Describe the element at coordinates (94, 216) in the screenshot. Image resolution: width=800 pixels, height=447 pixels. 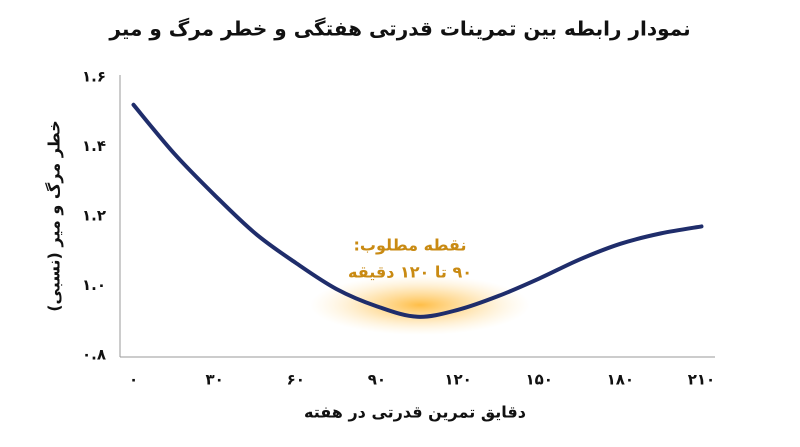
I see `y-tick-label: ۱.۲` at that location.